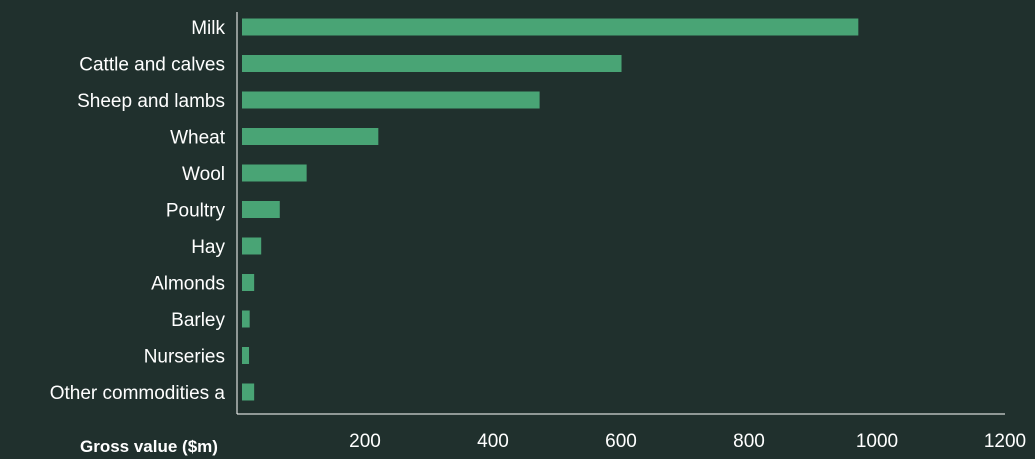 This screenshot has height=459, width=1035. What do you see at coordinates (152, 65) in the screenshot?
I see `category-label: Cattle and calves` at bounding box center [152, 65].